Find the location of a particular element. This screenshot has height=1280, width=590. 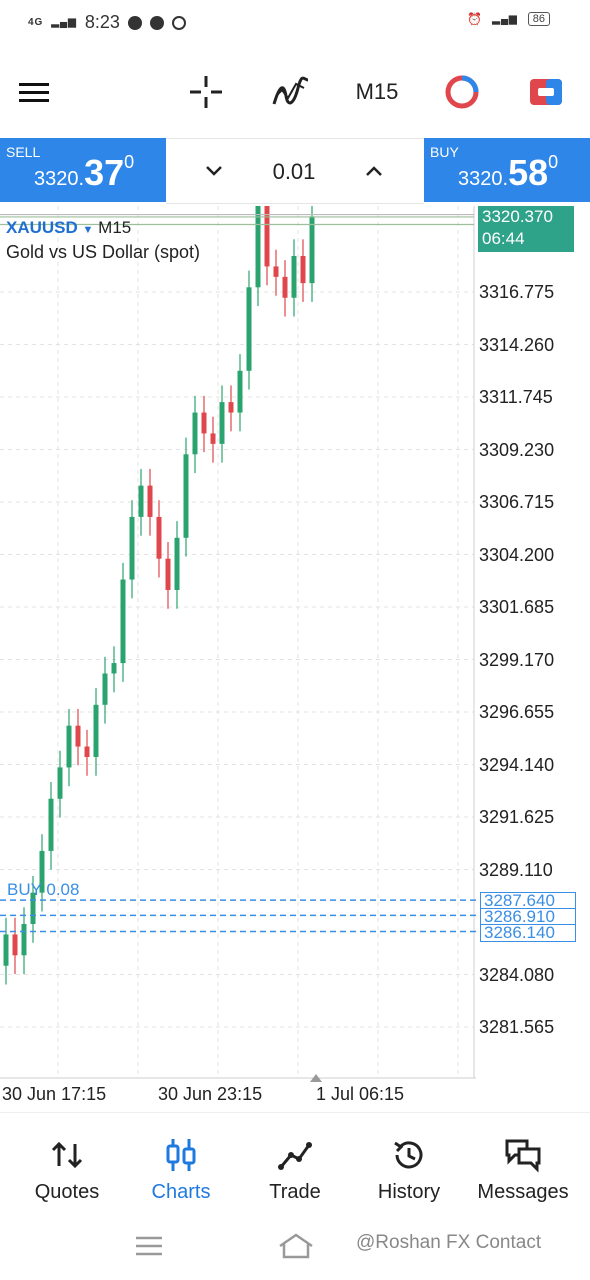

chart-toolbar: M15 is located at coordinates (295, 92).